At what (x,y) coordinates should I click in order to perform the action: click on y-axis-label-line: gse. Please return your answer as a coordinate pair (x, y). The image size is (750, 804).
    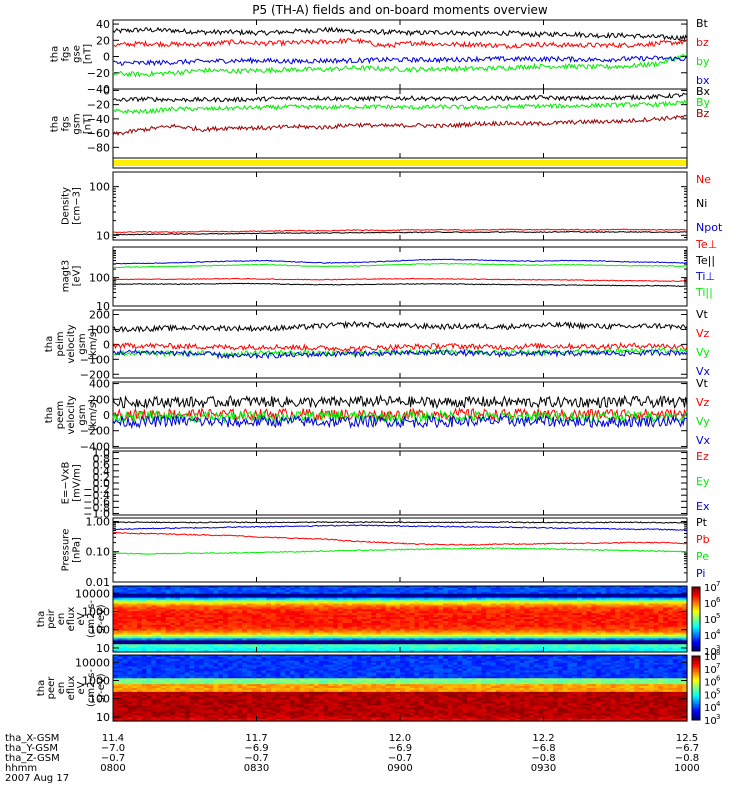
    Looking at the image, I should click on (77, 54).